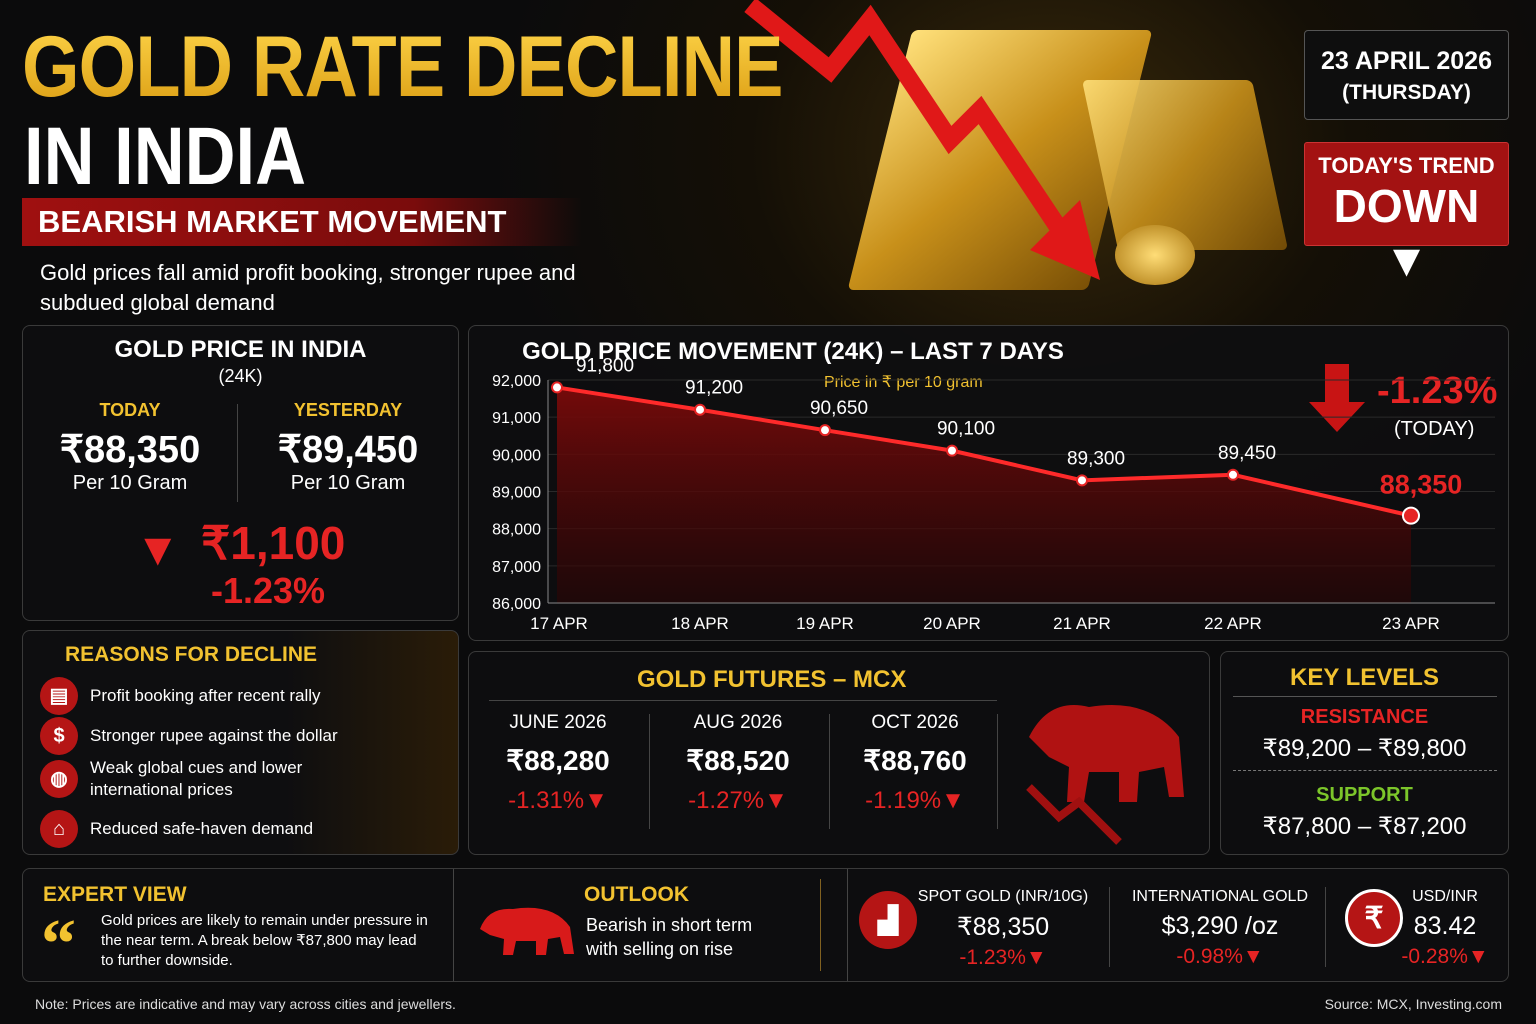 The image size is (1536, 1024). What do you see at coordinates (1406, 233) in the screenshot?
I see `trend-value: DOWN ▼` at bounding box center [1406, 233].